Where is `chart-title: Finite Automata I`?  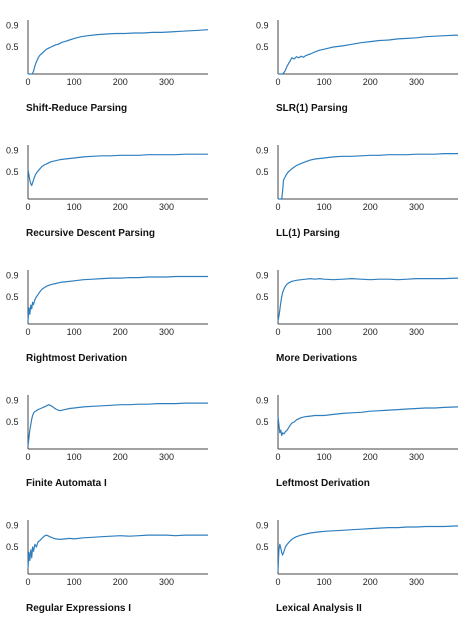
chart-title: Finite Automata I is located at coordinates (66, 483).